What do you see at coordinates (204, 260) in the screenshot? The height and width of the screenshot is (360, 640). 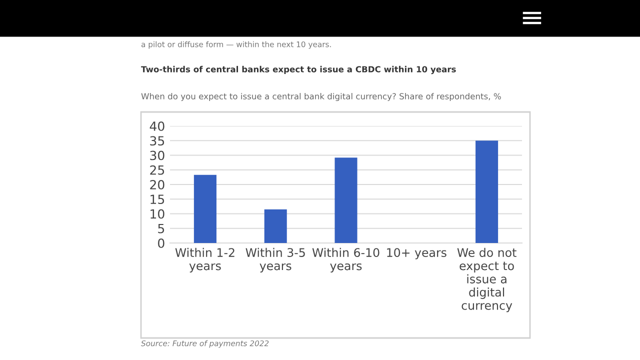 I see `x-tick-label: Within 1-2 years` at bounding box center [204, 260].